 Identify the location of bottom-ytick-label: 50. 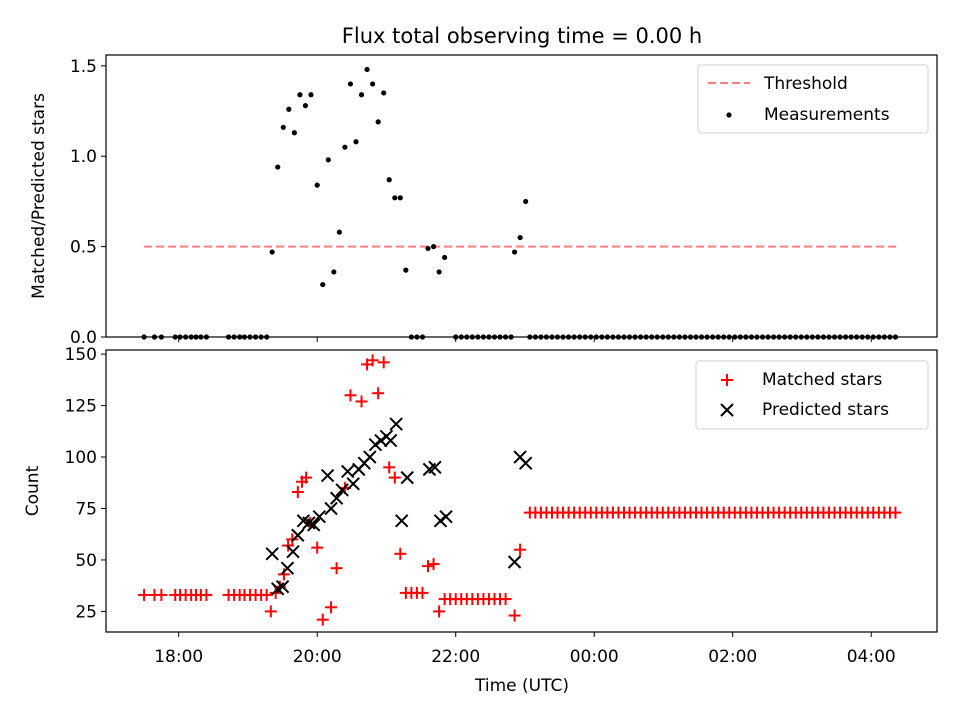
(86, 561).